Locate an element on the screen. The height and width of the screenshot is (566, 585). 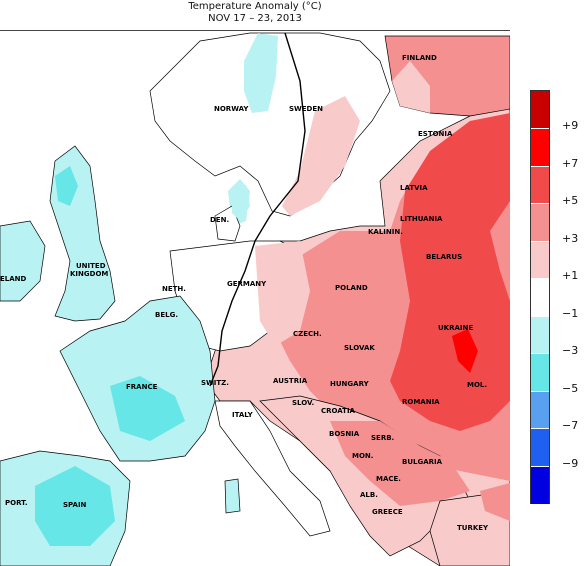
label-france: FRANCE is located at coordinates (142, 387).